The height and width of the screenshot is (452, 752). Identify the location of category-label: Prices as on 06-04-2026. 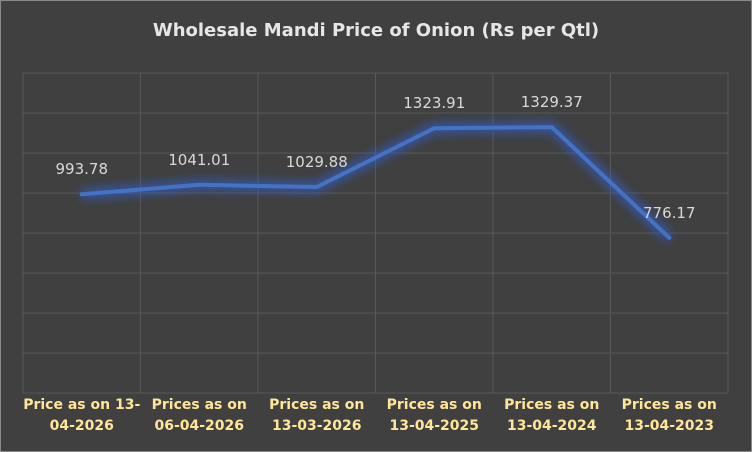
(199, 415).